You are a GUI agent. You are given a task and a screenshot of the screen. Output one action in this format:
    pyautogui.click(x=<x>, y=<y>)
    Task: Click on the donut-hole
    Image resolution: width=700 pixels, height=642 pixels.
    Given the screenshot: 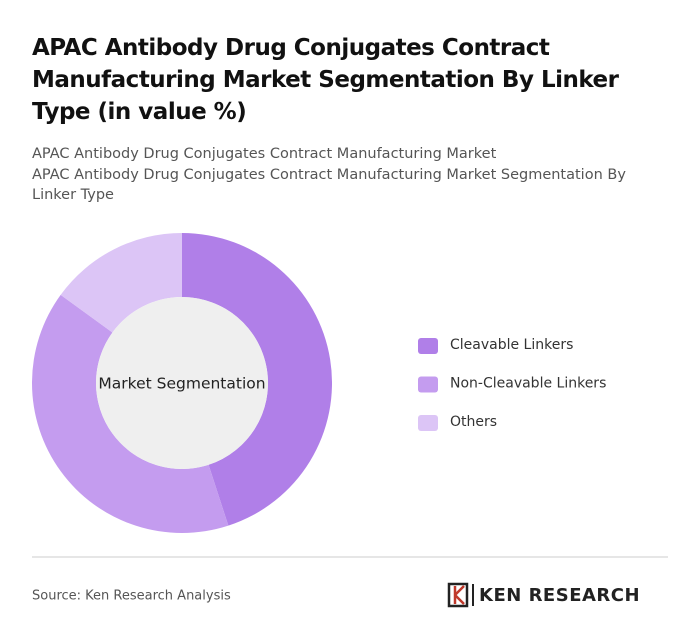 What is the action you would take?
    pyautogui.click(x=182, y=383)
    